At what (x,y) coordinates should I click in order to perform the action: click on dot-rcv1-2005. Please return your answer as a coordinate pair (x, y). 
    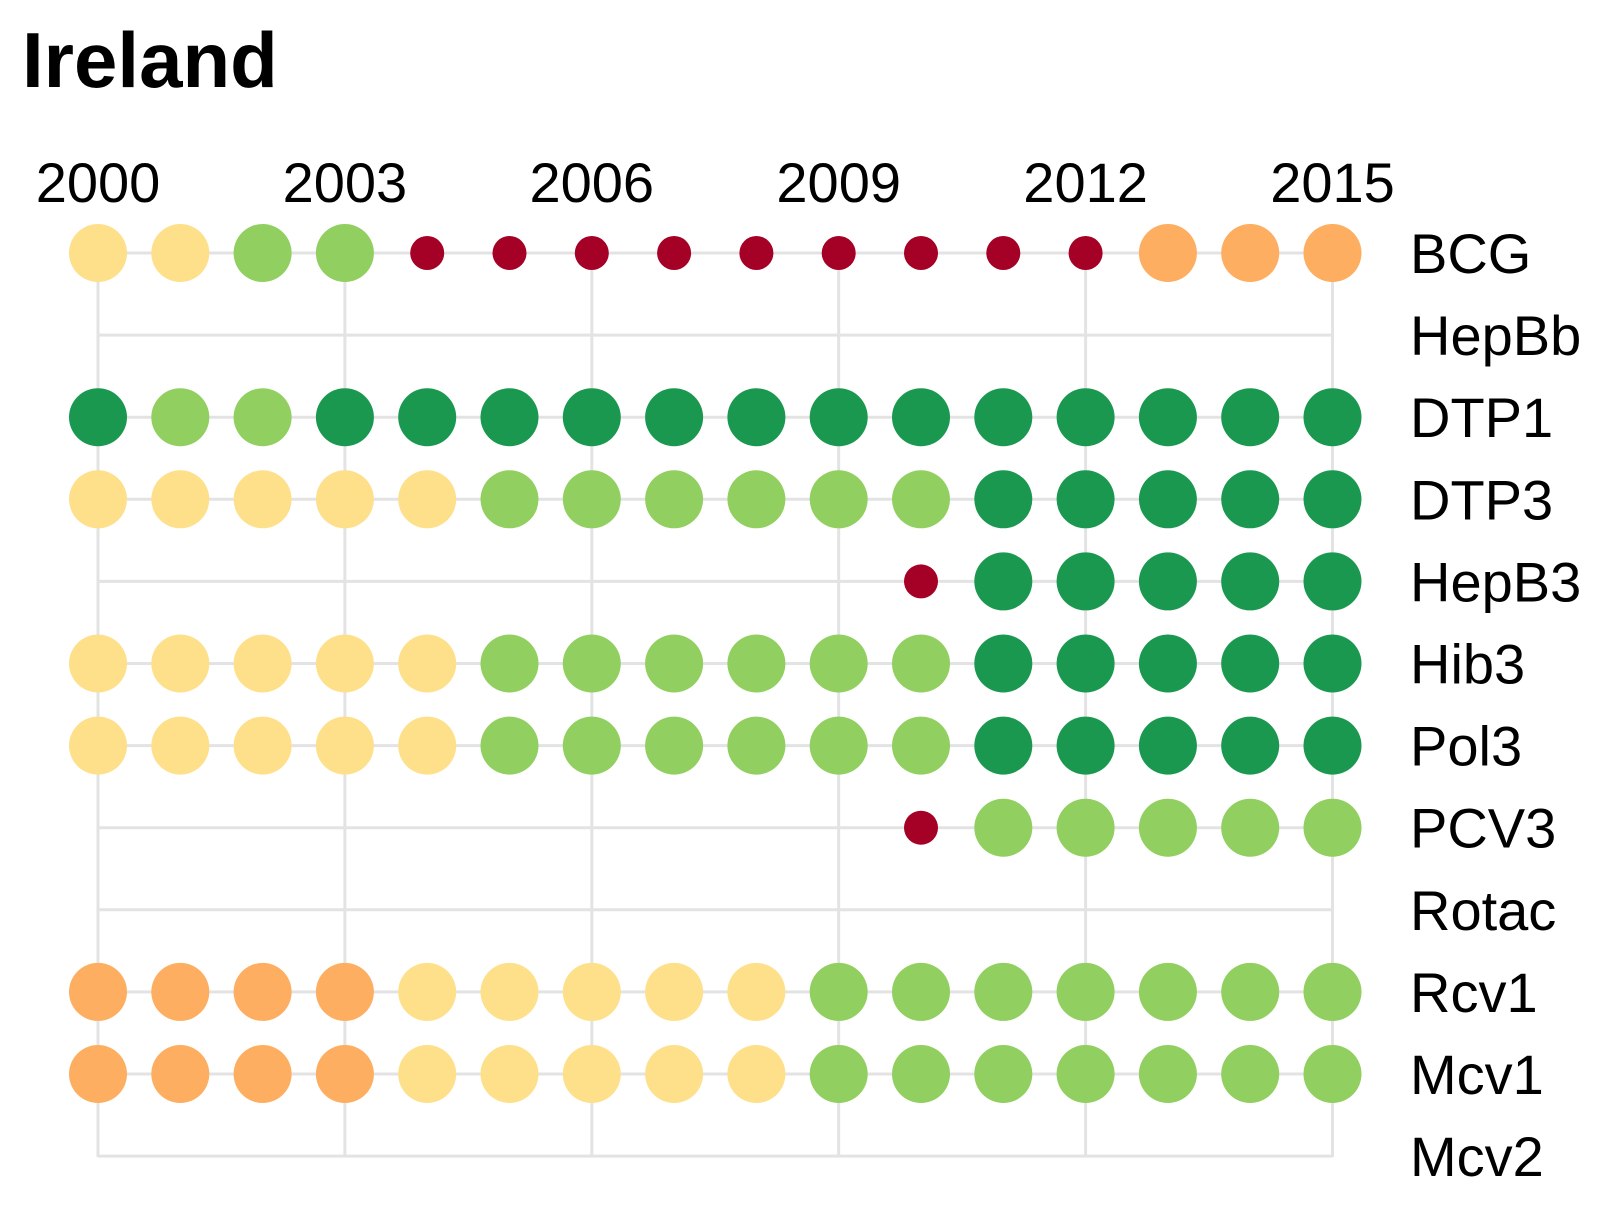
    Looking at the image, I should click on (509, 991).